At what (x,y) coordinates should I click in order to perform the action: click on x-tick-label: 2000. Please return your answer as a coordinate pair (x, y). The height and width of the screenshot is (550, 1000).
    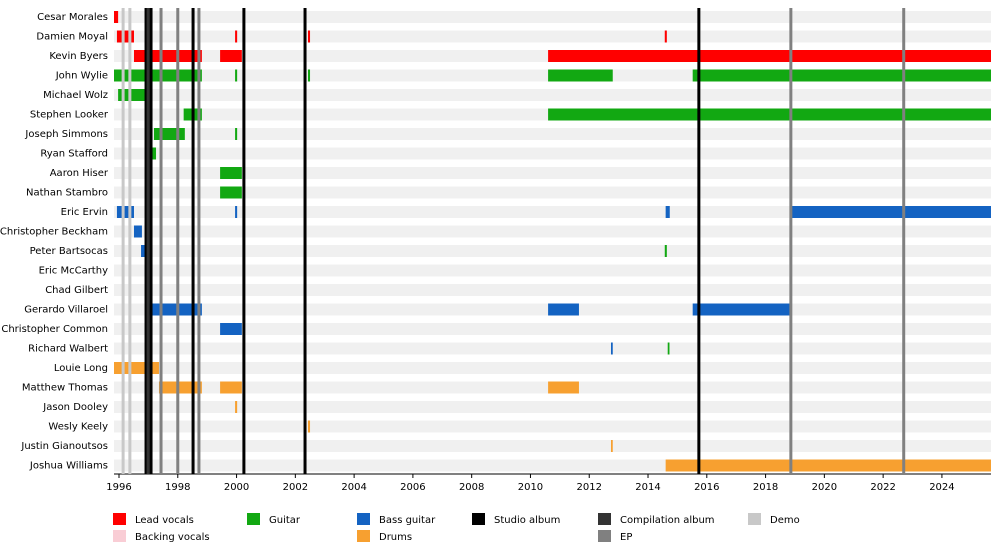
    Looking at the image, I should click on (236, 487).